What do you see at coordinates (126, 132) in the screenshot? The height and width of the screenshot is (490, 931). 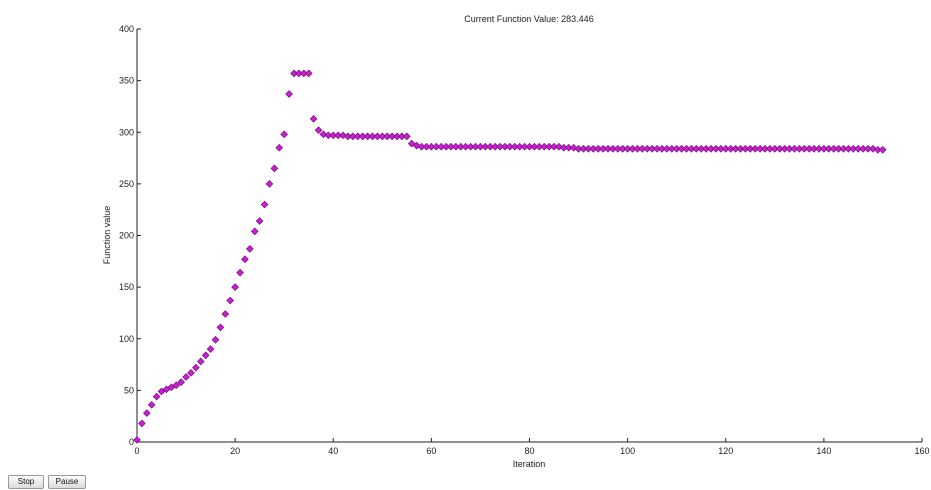 I see `y-tick-label: 300` at bounding box center [126, 132].